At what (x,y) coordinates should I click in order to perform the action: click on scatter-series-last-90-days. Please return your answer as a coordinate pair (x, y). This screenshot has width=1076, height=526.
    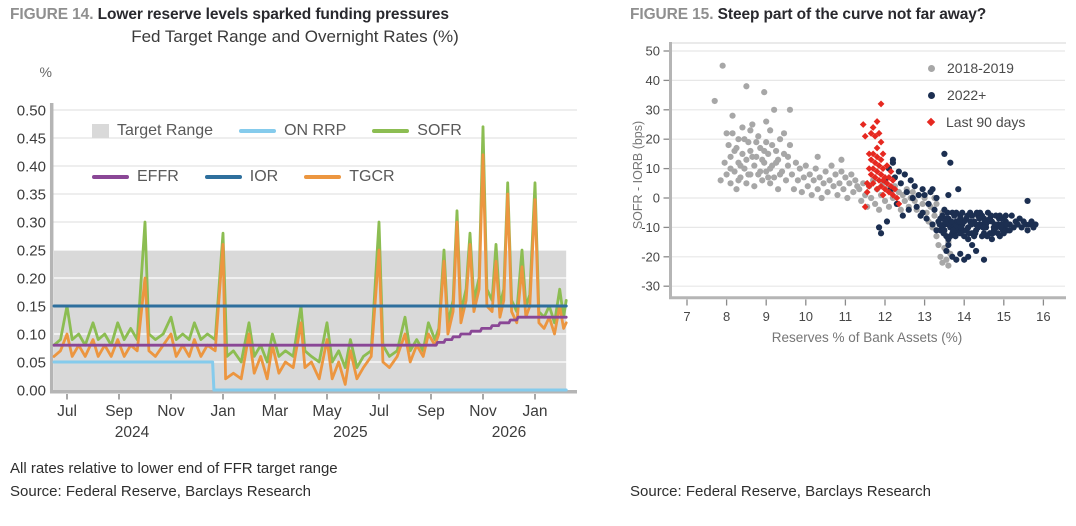
    Looking at the image, I should click on (881, 155).